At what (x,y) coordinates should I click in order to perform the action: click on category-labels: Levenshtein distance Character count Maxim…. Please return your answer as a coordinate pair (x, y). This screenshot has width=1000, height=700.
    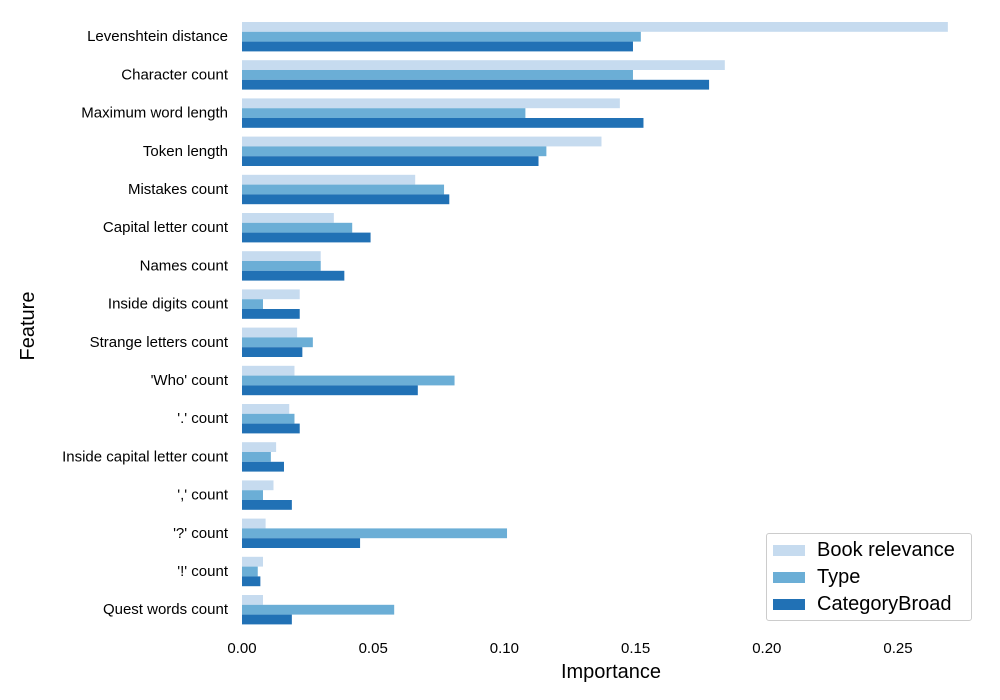
    Looking at the image, I should click on (145, 323).